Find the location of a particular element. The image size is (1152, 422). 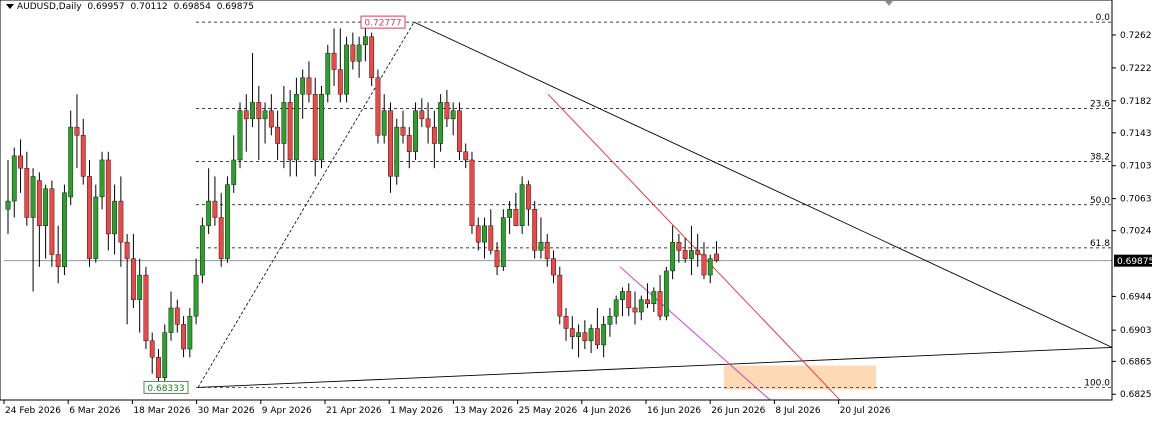

x-tick-label: 20 Jul 2026 is located at coordinates (865, 411).